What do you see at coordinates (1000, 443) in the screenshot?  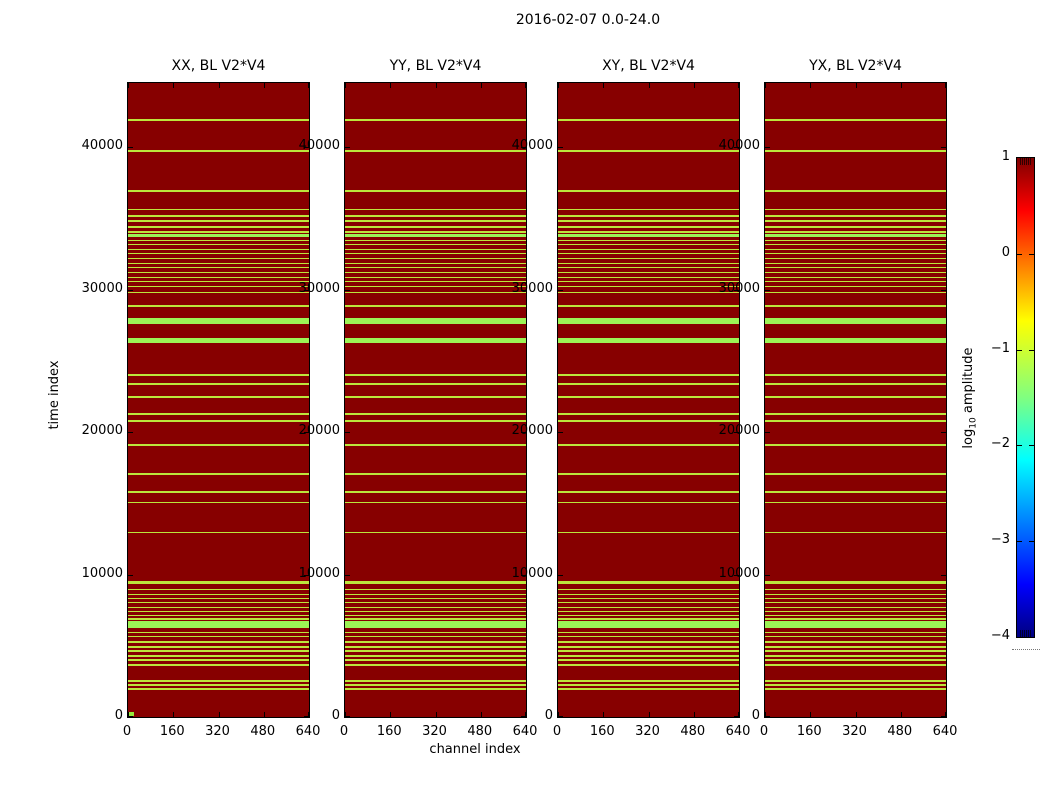 I see `colorbar-tick-label: −2` at bounding box center [1000, 443].